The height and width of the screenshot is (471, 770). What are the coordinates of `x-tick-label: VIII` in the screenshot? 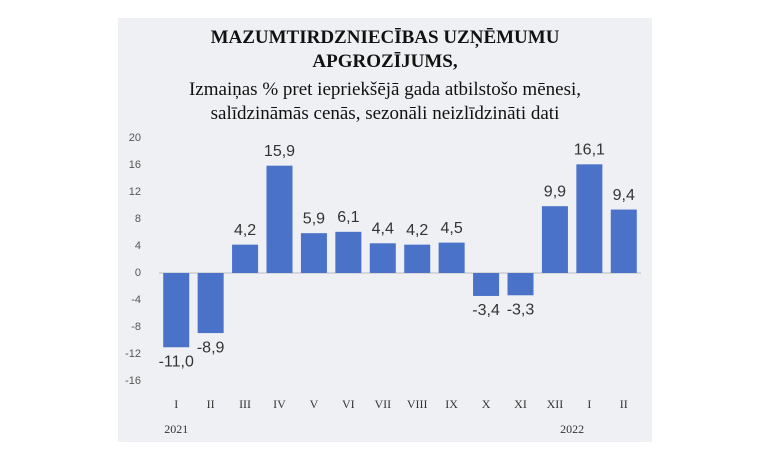 It's located at (417, 404).